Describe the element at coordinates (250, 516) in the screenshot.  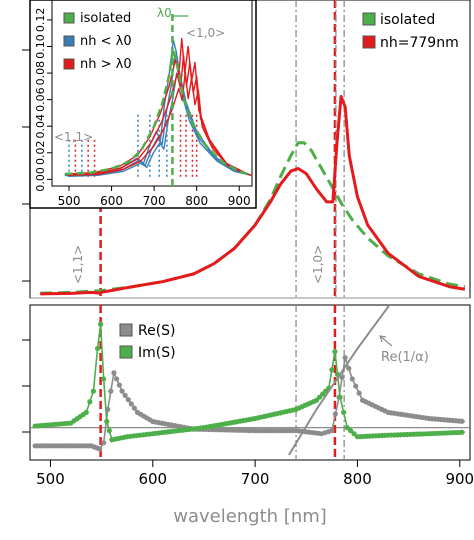
I see `x-axis-label: wavelength [nm]` at that location.